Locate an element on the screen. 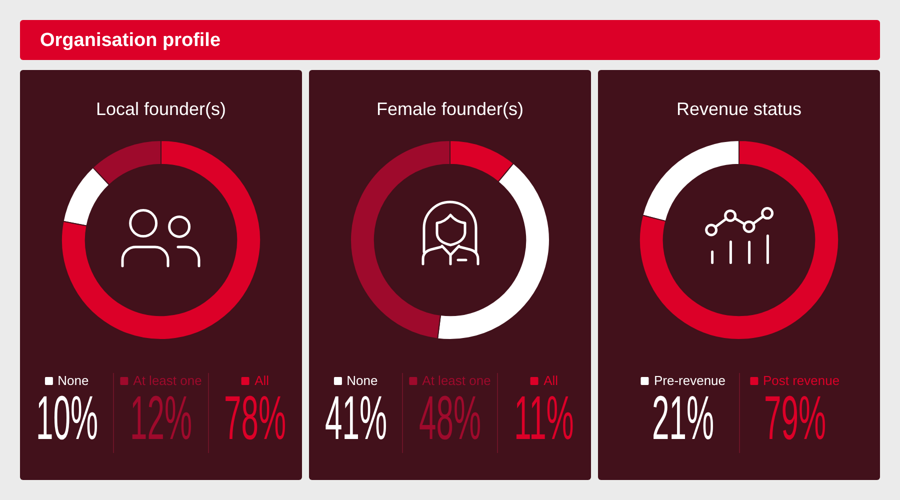 Image resolution: width=900 pixels, height=500 pixels. chart-title: Female founder(s) is located at coordinates (450, 109).